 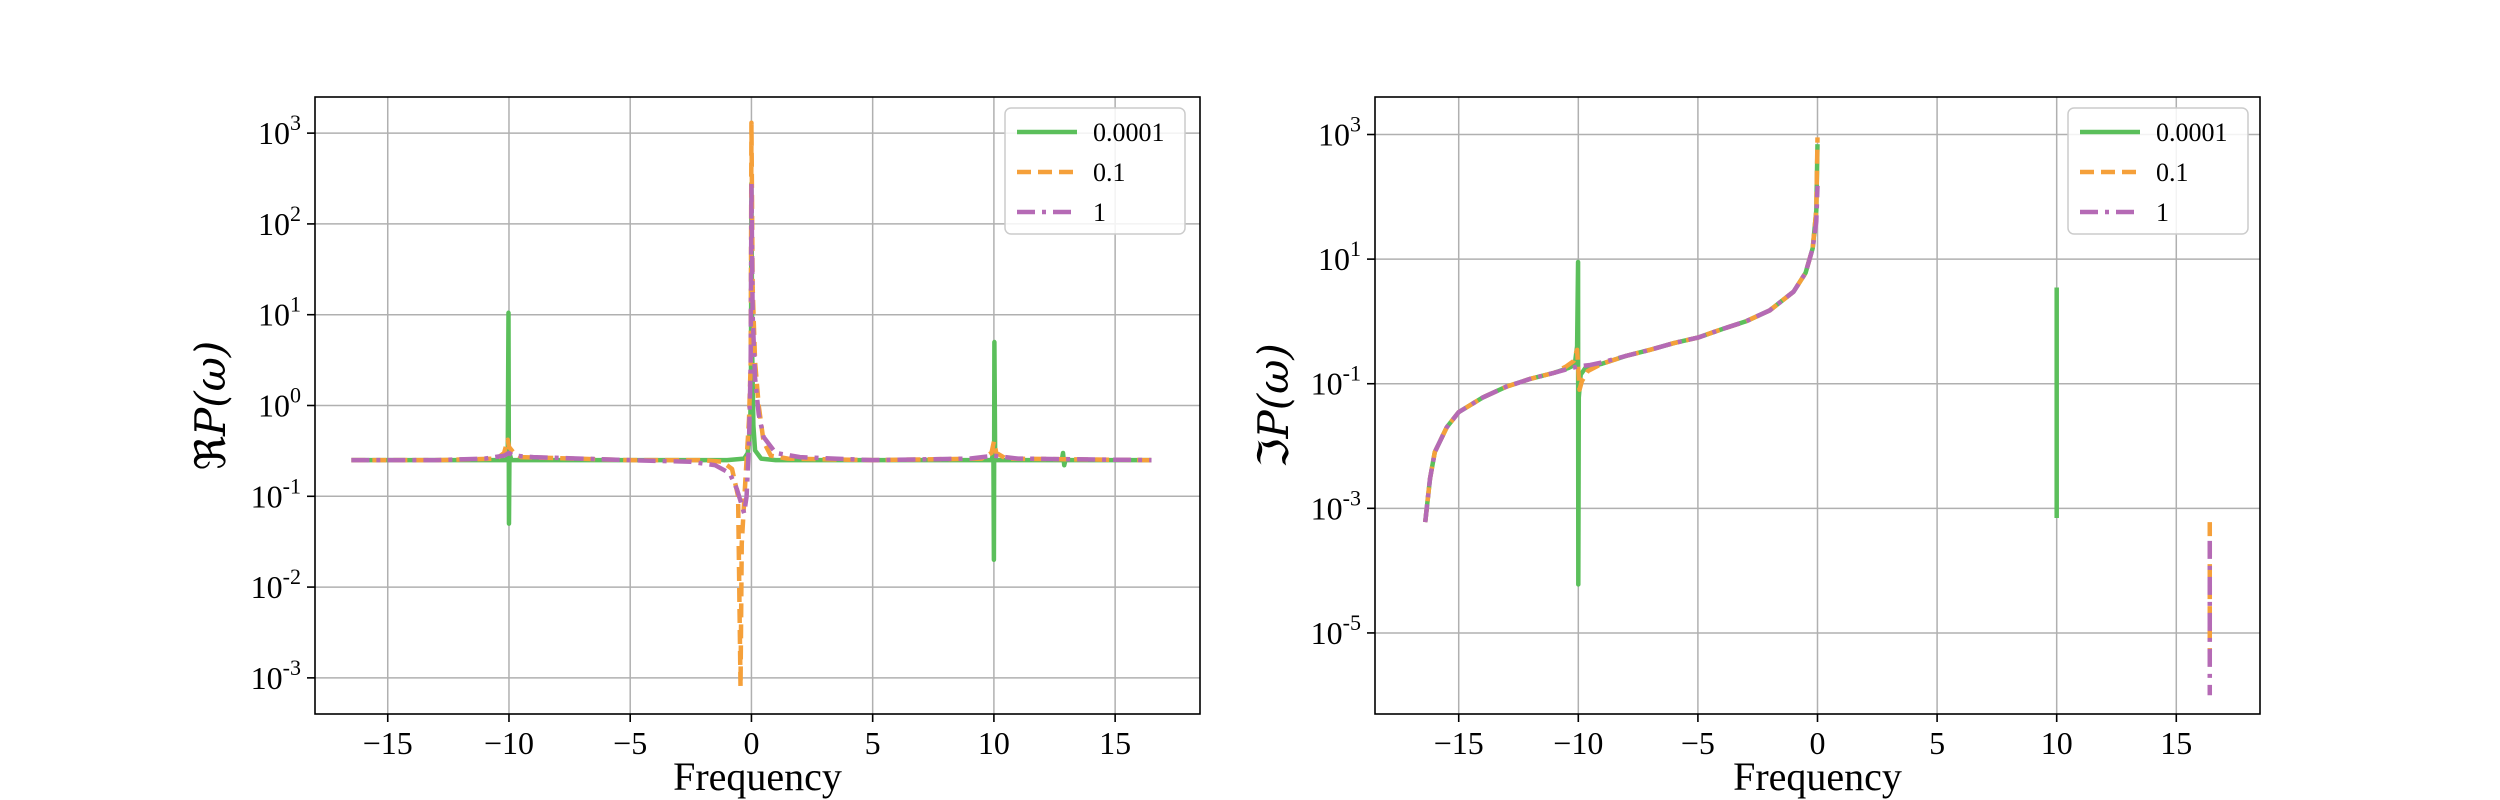 I want to click on series-line-0.1-seg0, so click(x=1621, y=330).